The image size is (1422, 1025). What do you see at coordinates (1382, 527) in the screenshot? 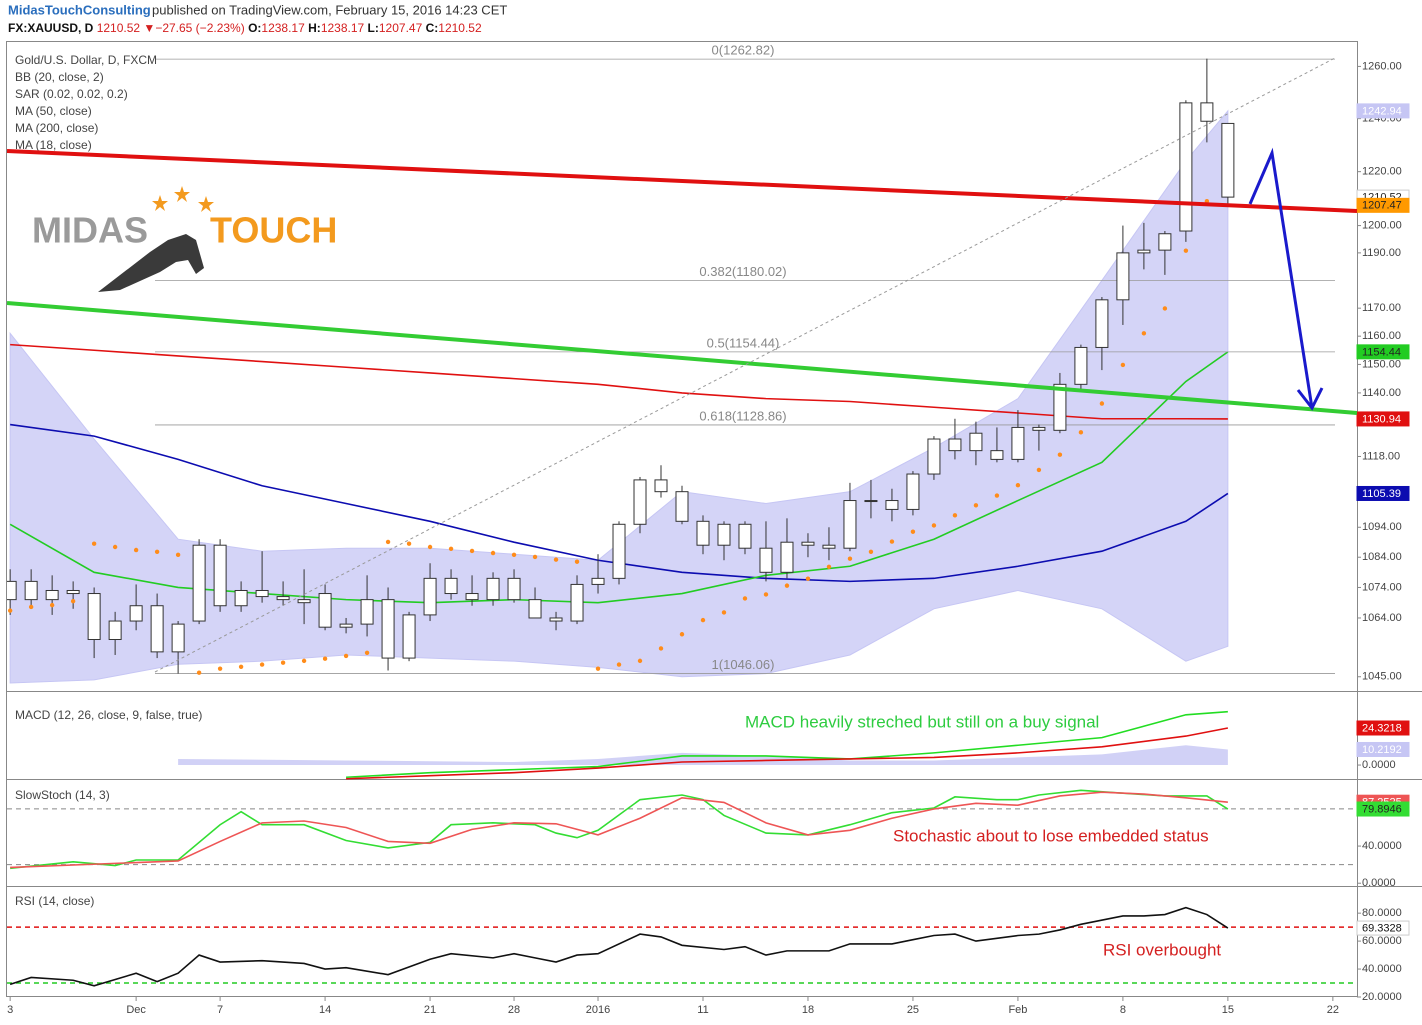
I see `y-tick-label: 1094.00` at bounding box center [1382, 527].